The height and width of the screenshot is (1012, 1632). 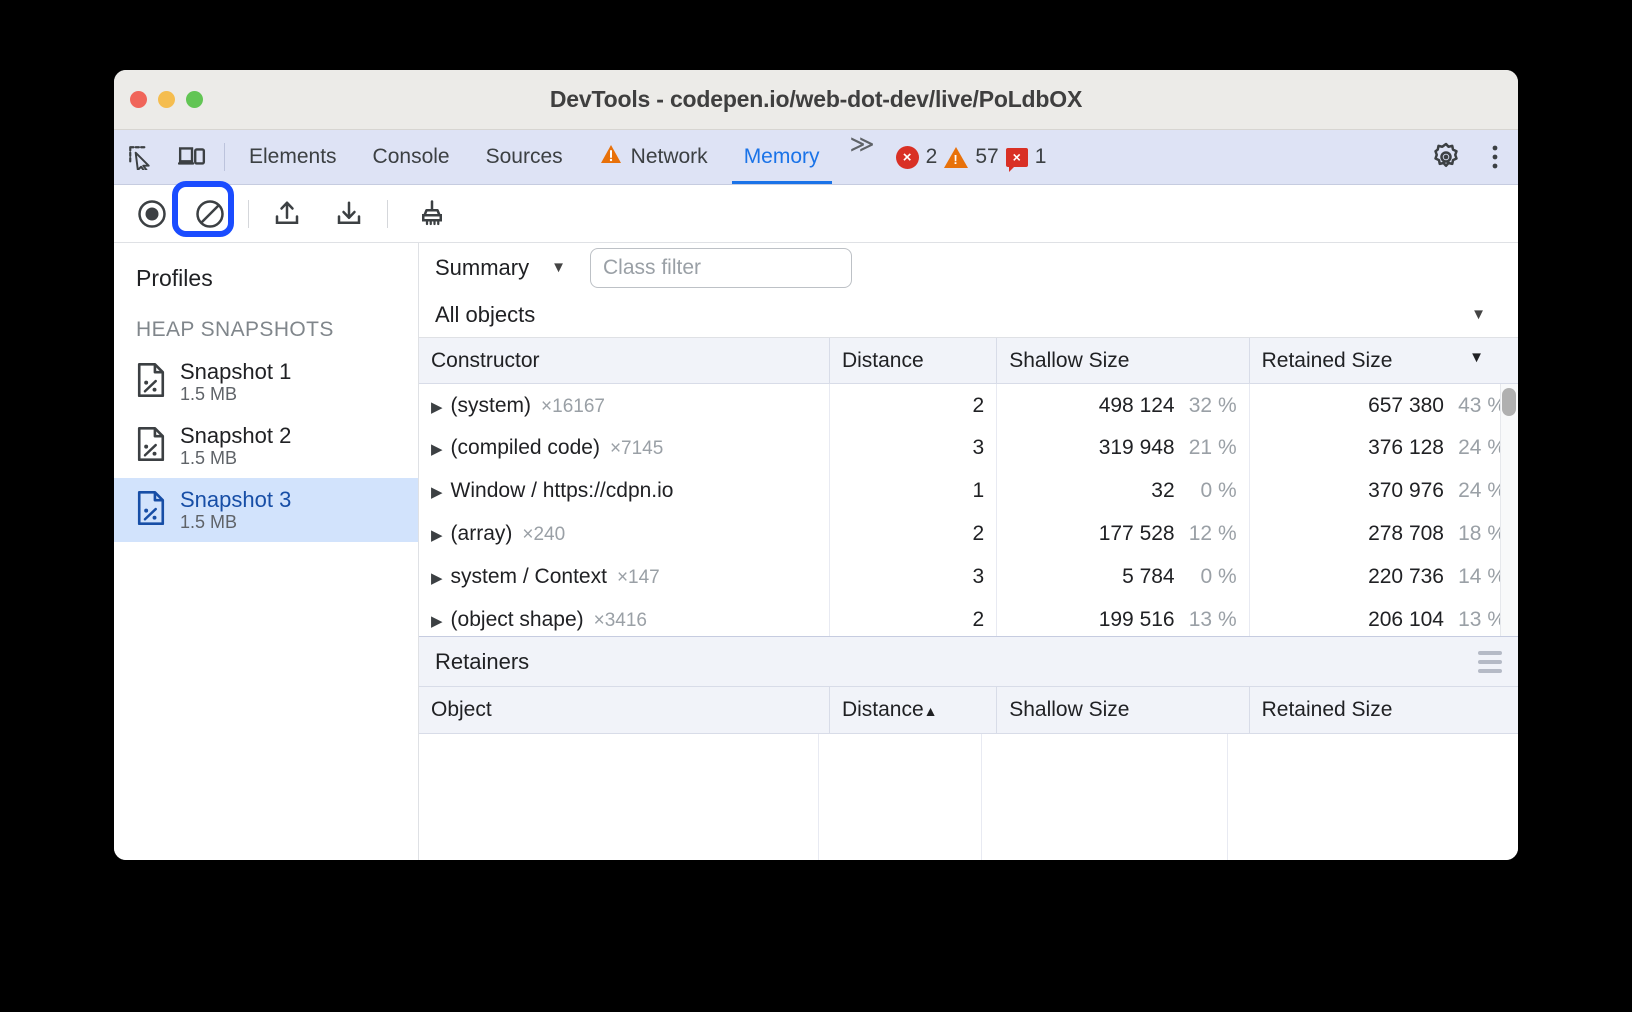 What do you see at coordinates (968, 268) in the screenshot?
I see `summary-toolbar: Summary ▼` at bounding box center [968, 268].